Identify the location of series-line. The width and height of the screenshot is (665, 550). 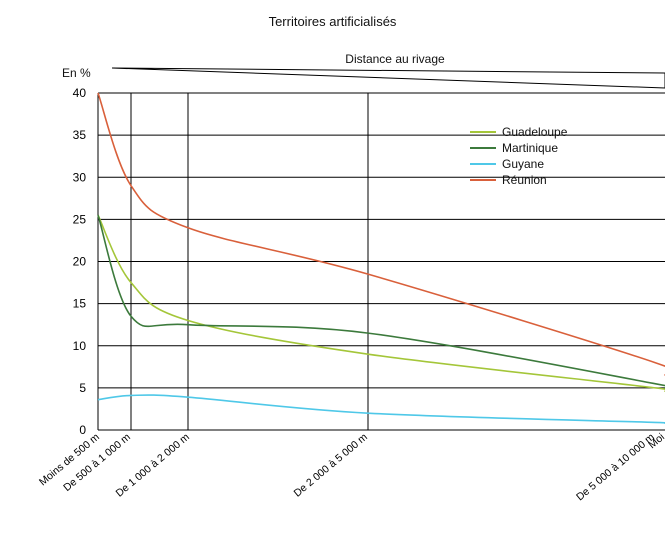
(381, 409).